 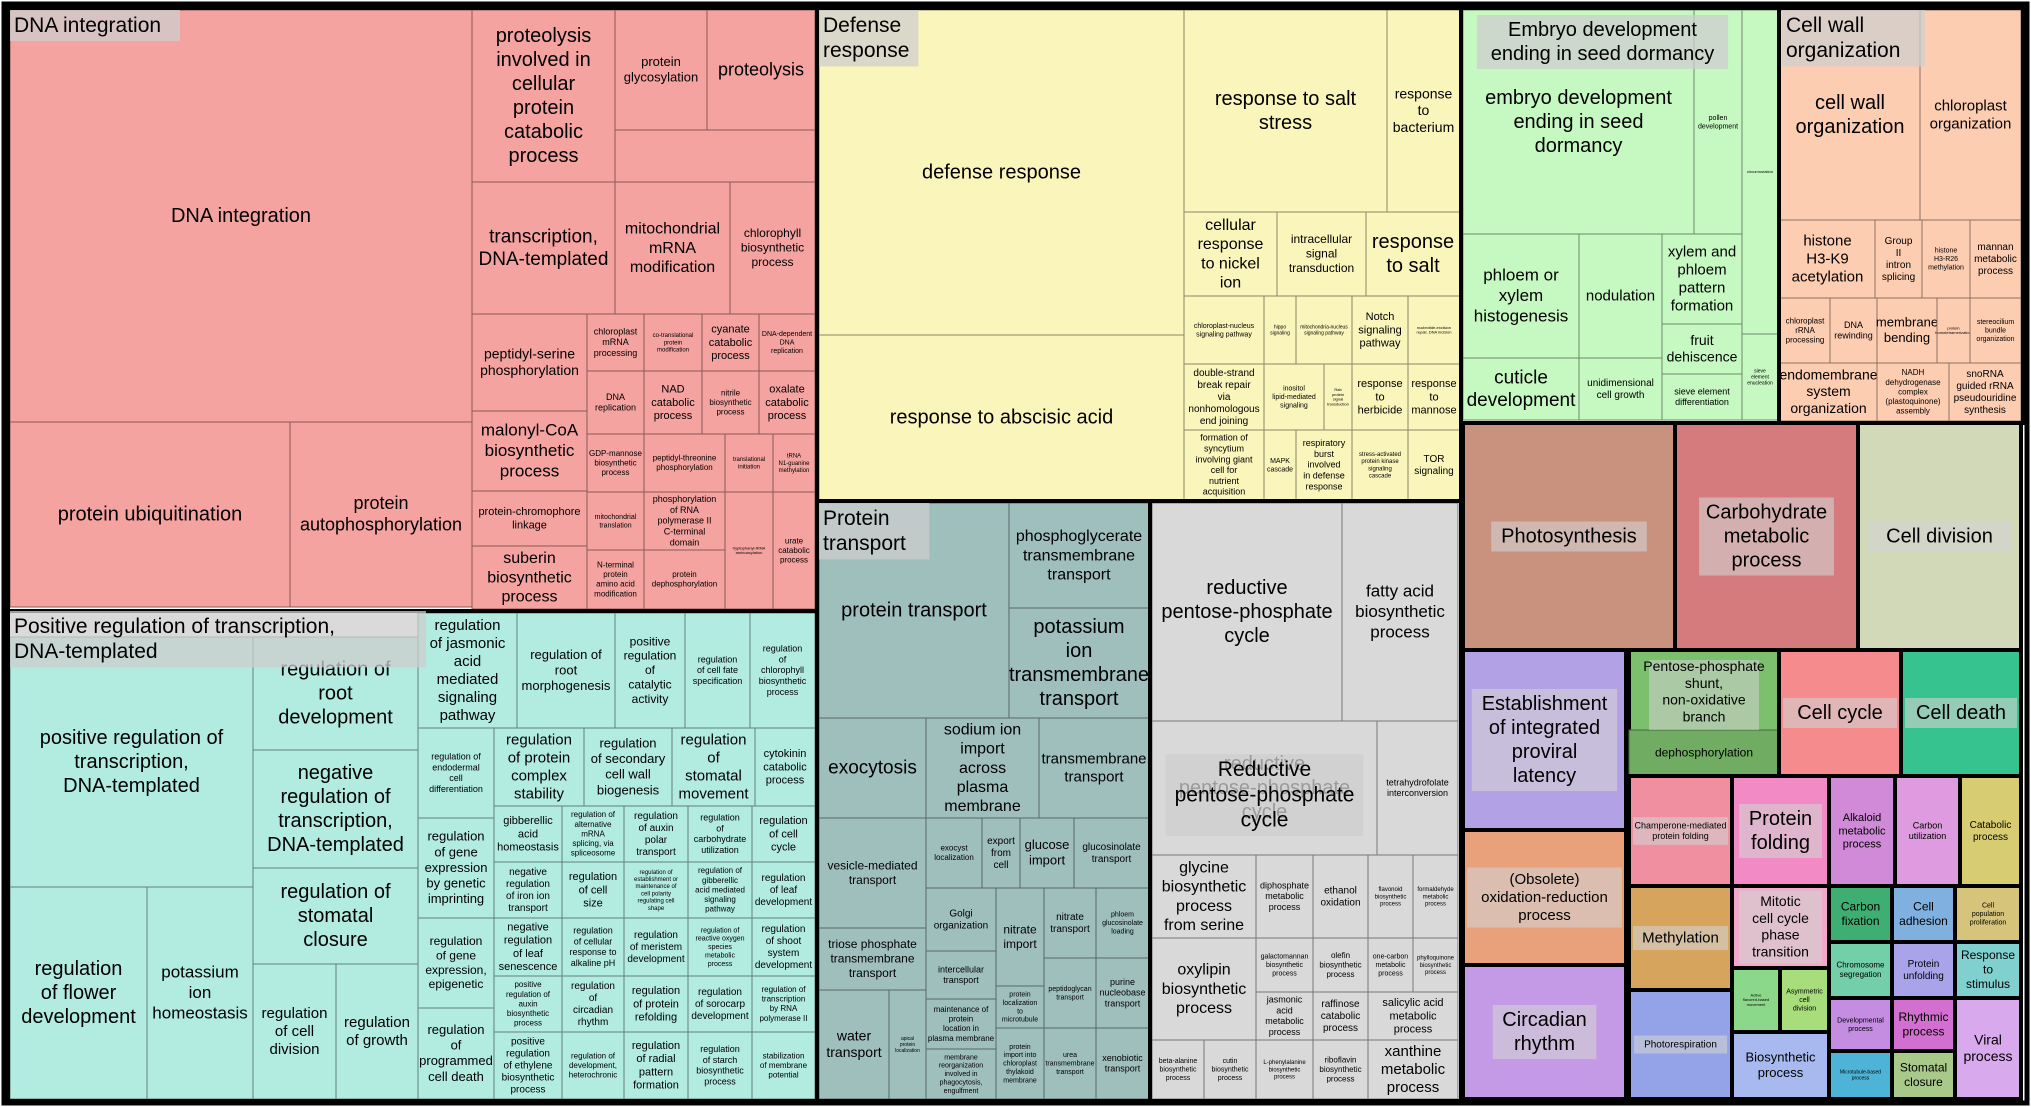 I want to click on cell-regulation-of-cellular-response-to-alkaline-ph, so click(x=593, y=947).